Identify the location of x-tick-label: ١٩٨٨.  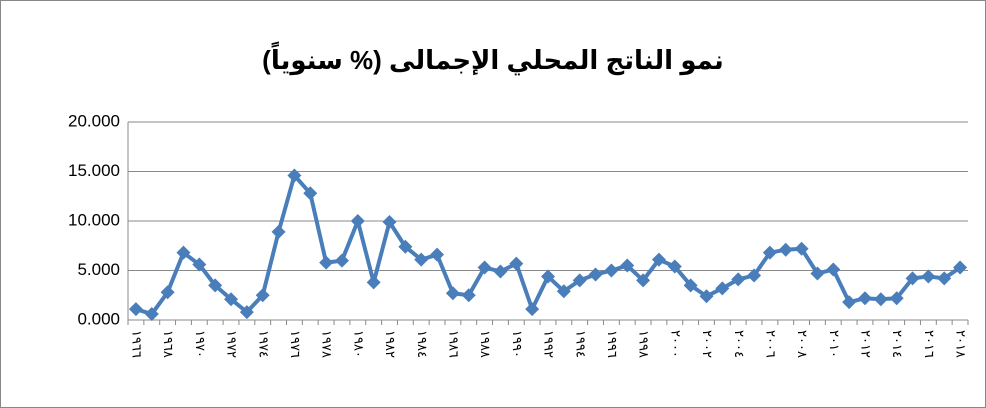
(485, 344).